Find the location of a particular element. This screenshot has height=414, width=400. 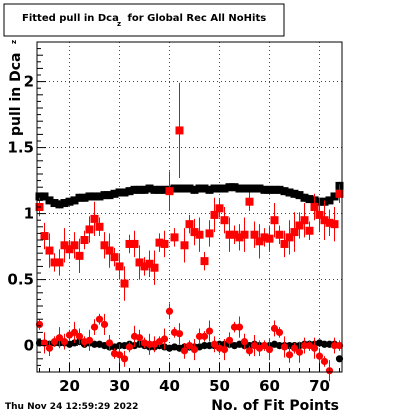

y-axis-title-subscript: z is located at coordinates (14, 42).